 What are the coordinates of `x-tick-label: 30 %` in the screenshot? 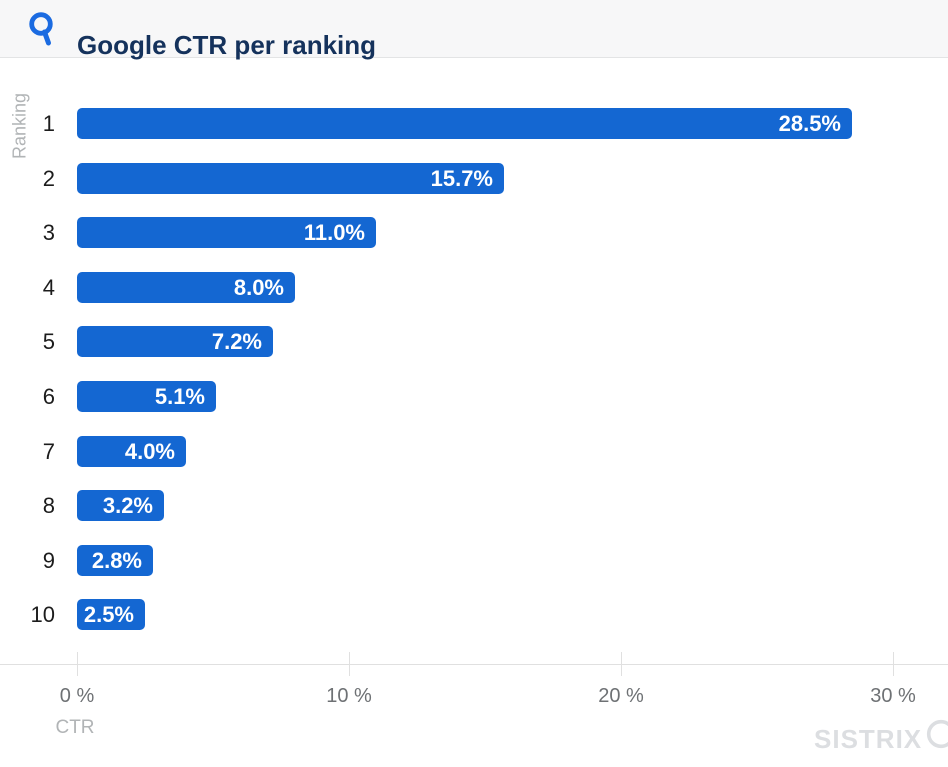 It's located at (893, 696).